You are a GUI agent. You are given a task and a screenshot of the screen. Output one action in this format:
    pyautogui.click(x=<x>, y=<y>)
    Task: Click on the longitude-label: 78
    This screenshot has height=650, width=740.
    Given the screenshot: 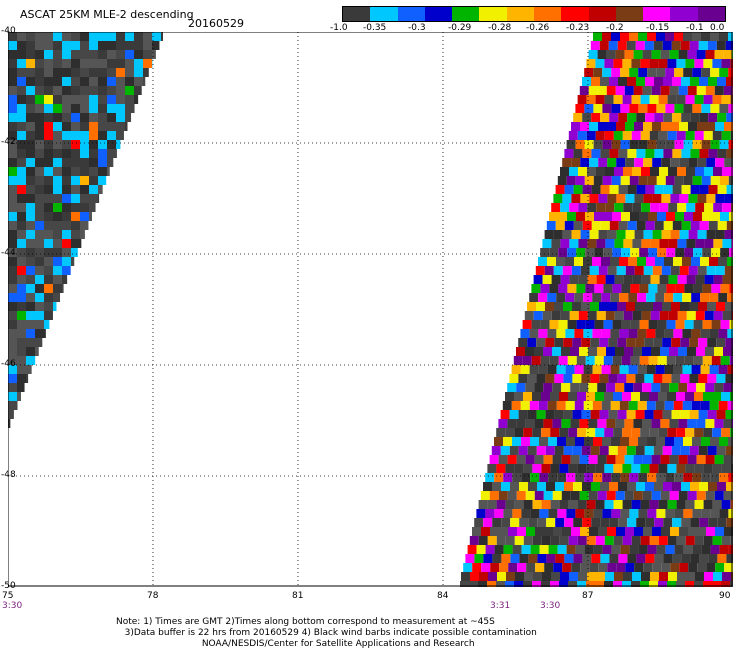 What is the action you would take?
    pyautogui.click(x=153, y=596)
    